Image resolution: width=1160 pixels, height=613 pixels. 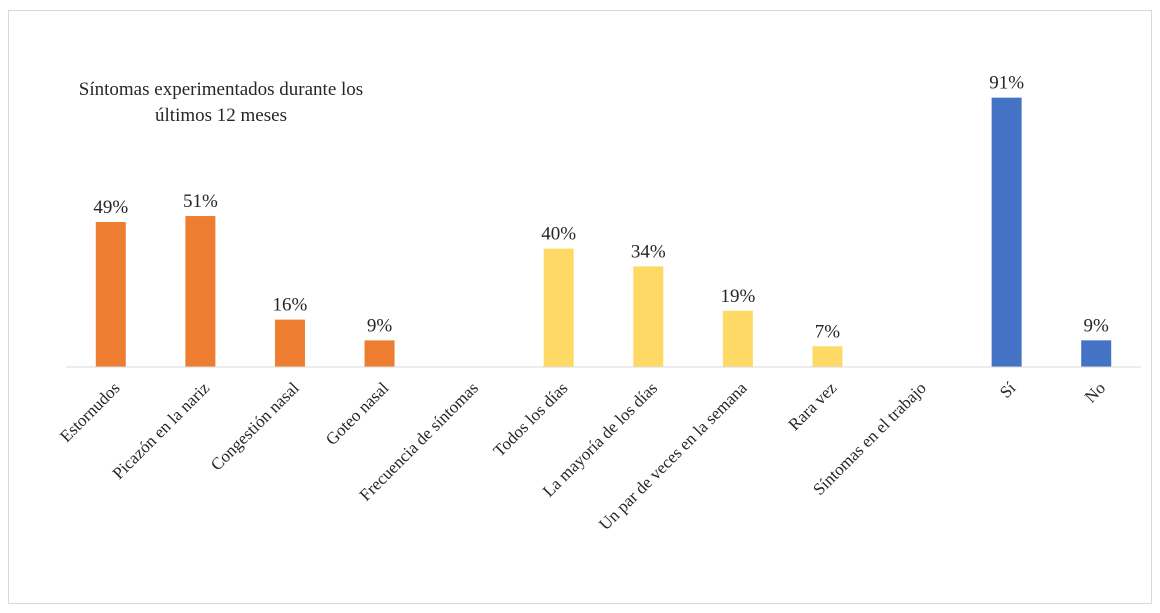 I want to click on value-label: 40%, so click(x=558, y=234).